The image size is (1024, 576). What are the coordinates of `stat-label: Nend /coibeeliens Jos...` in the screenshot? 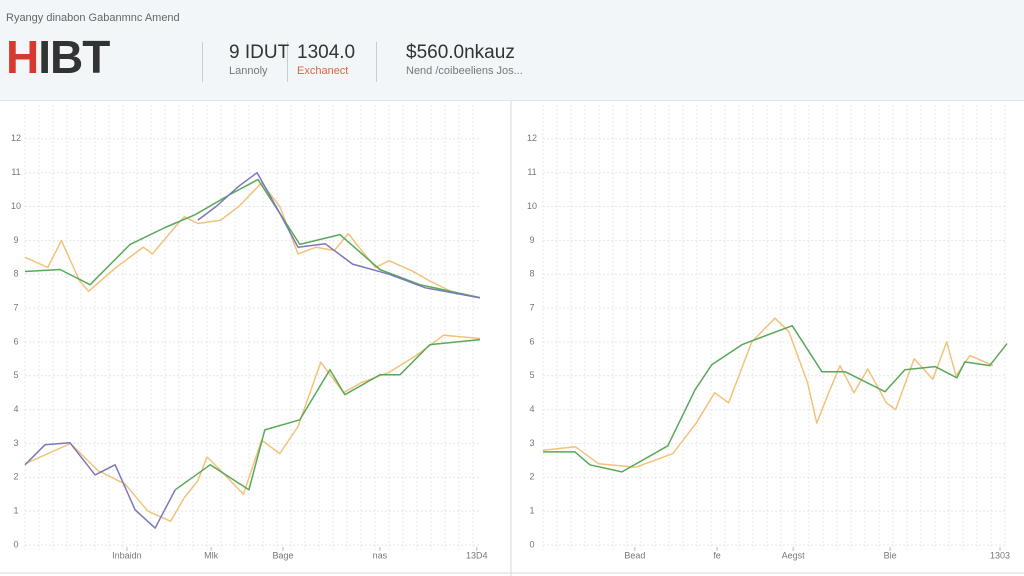 It's located at (464, 71).